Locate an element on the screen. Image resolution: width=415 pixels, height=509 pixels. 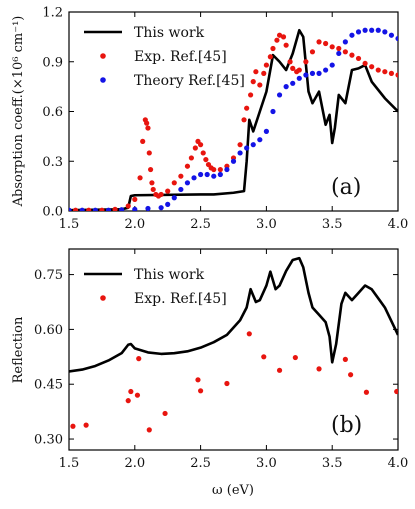
legend-item: This work is located at coordinates (144, 275).